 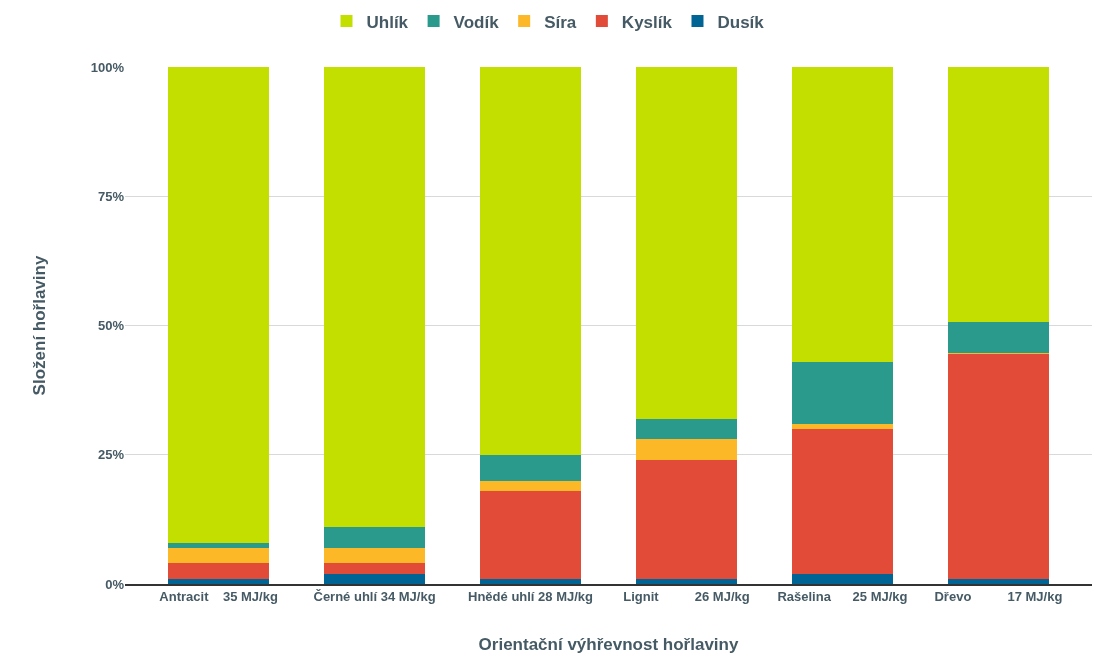 I want to click on x-axis-title: Orientační výhřevnost hořlaviny, so click(x=608, y=645).